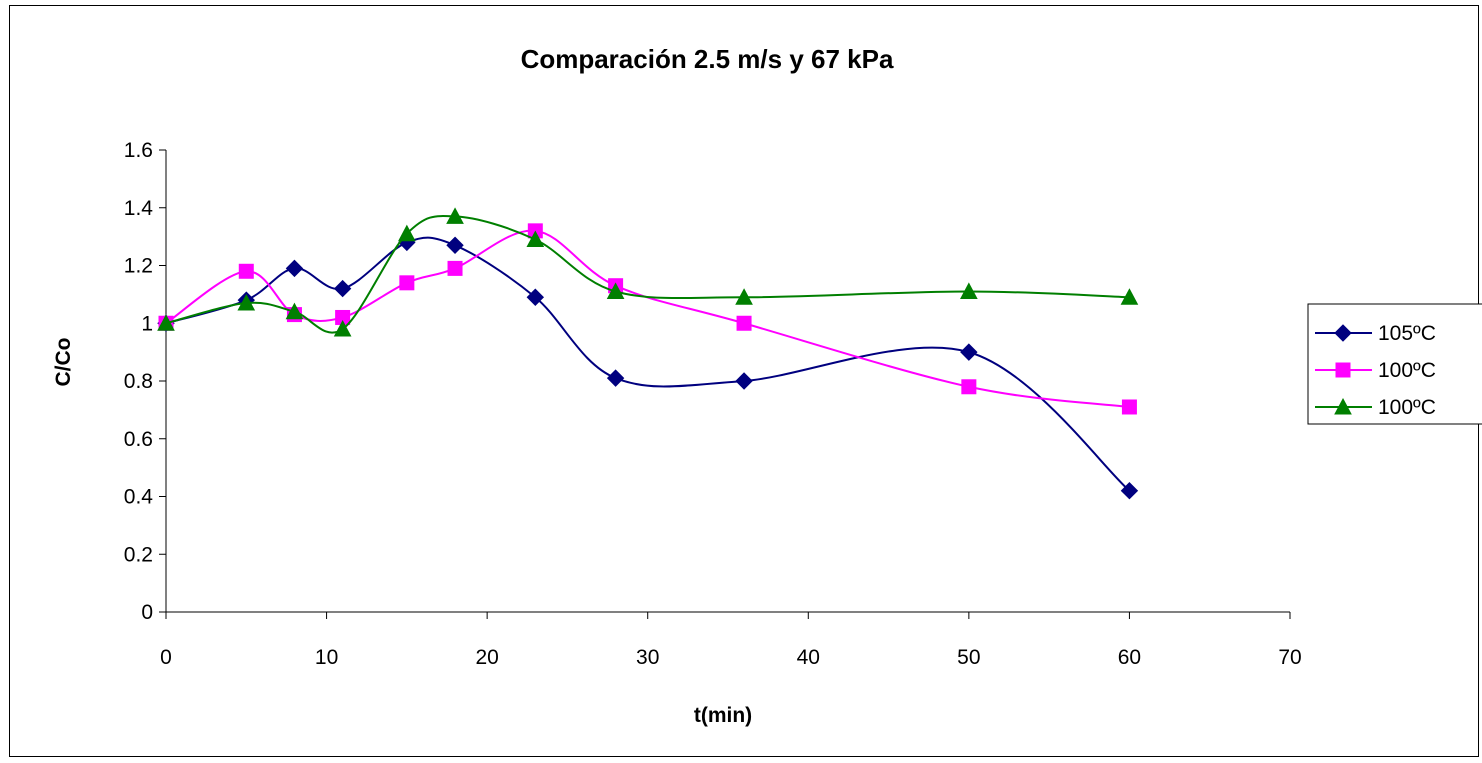  Describe the element at coordinates (147, 323) in the screenshot. I see `y-tick-label: 1` at that location.